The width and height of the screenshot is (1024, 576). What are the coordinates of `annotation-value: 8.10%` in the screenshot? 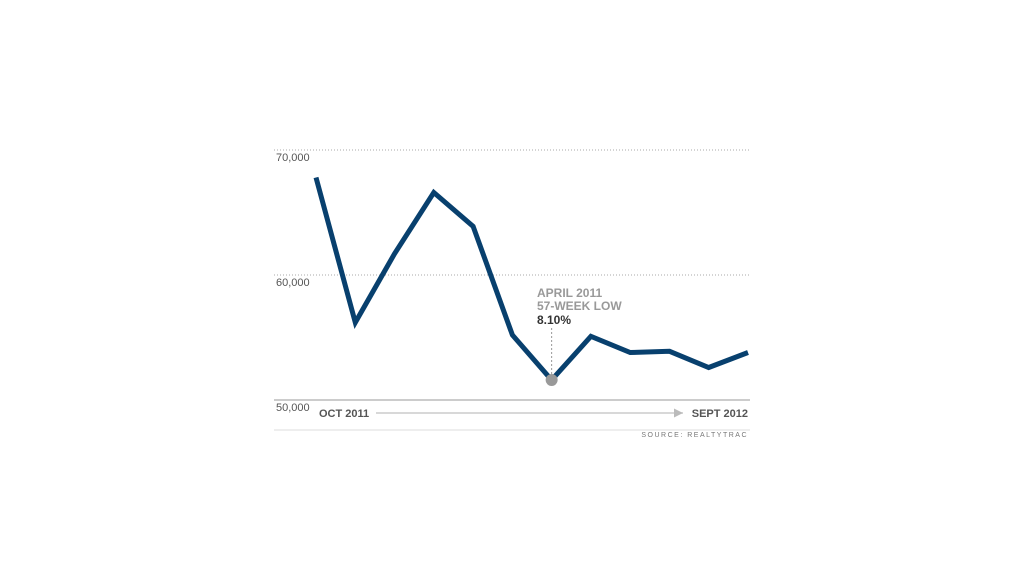 It's located at (554, 320).